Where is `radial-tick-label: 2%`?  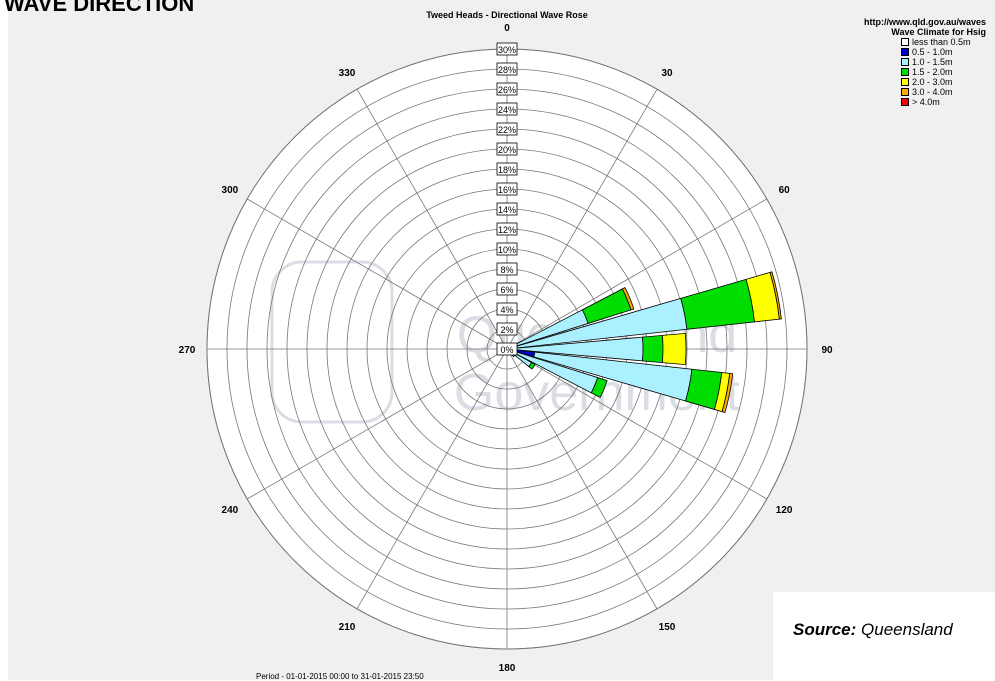
radial-tick-label: 2% is located at coordinates (506, 330).